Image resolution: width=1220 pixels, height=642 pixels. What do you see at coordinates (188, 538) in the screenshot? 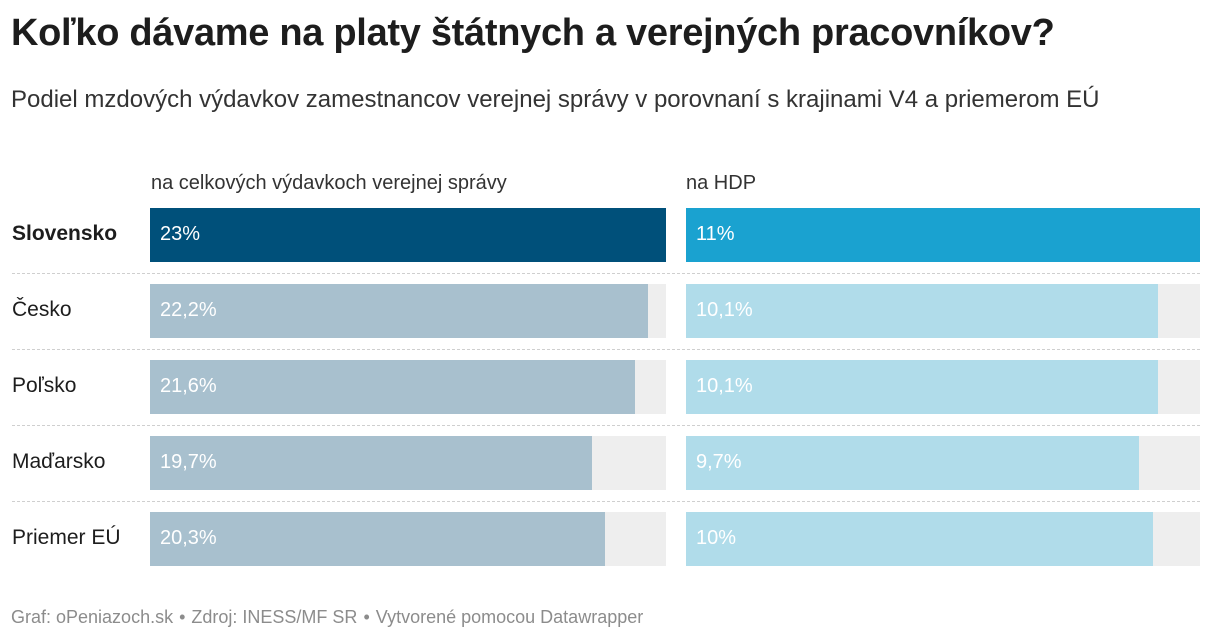
I see `data-label: 20,3%` at bounding box center [188, 538].